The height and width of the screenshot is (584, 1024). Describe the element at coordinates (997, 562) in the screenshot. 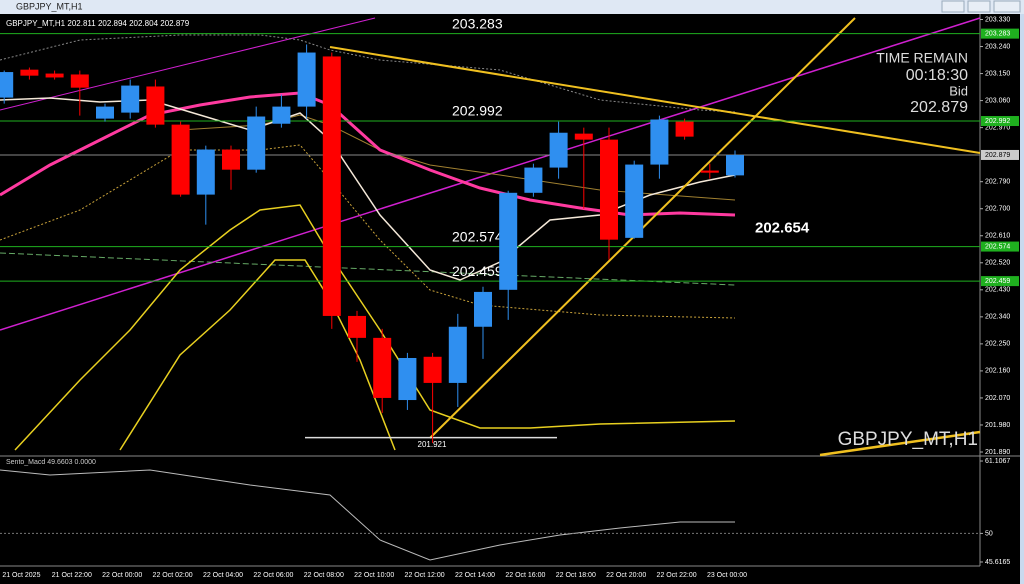

I see `indicator-tick-label: 45.6165` at that location.